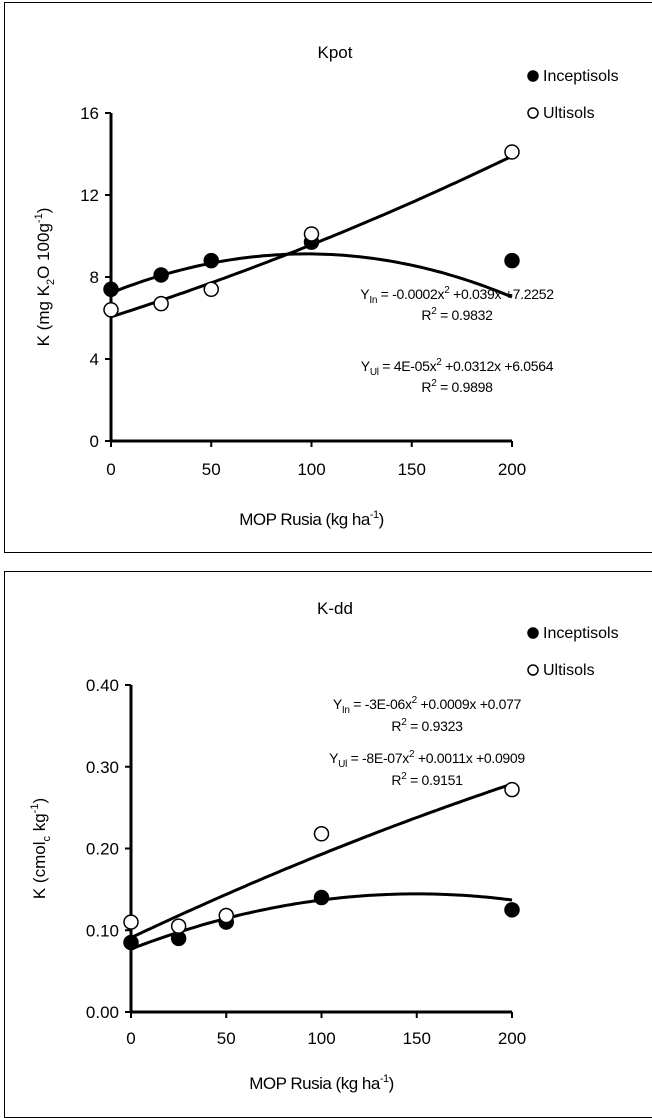 Image resolution: width=652 pixels, height=1118 pixels. Describe the element at coordinates (102, 849) in the screenshot. I see `y-tick-label: 0.20` at that location.